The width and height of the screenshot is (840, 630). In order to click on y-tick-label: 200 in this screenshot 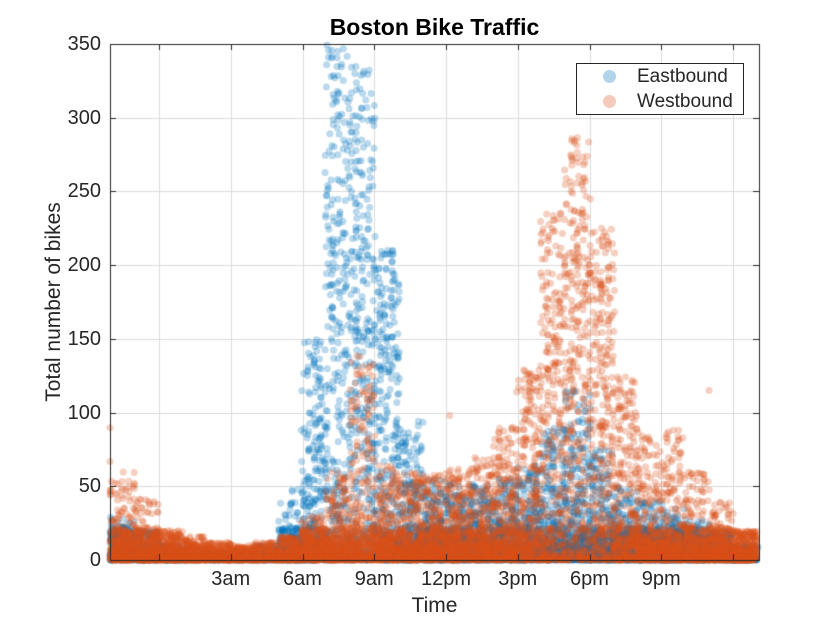, I will do `click(84, 265)`.